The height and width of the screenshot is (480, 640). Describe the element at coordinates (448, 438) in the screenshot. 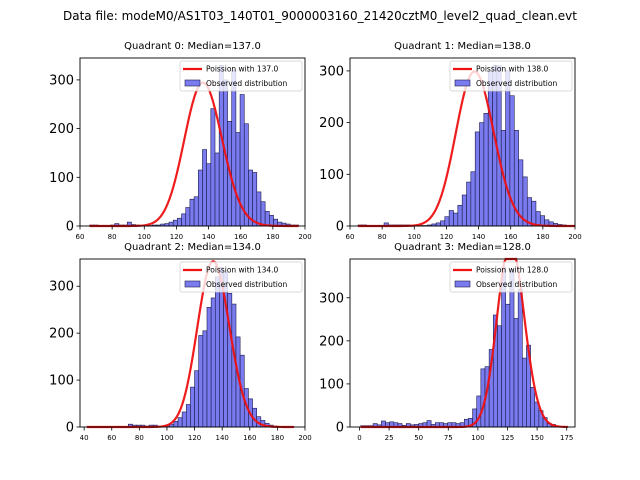

I see `x-tick-label: 75` at that location.